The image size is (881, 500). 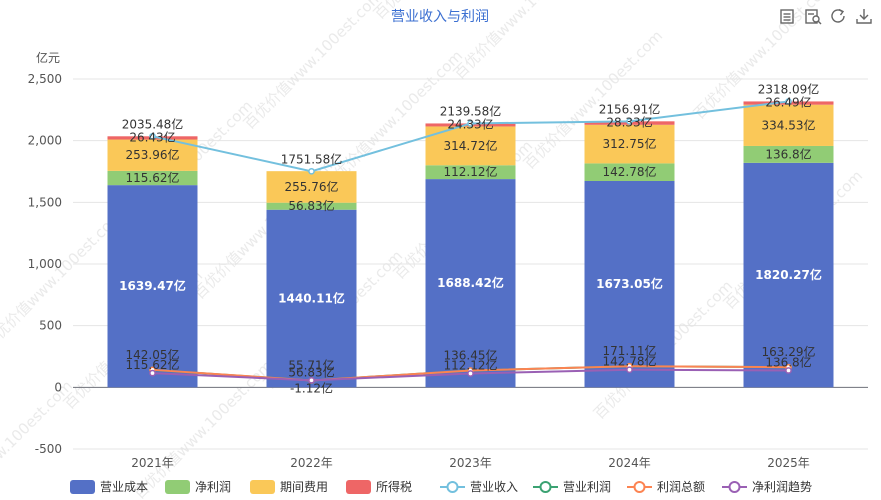 I want to click on legend-item: 营业利润, so click(x=572, y=487).